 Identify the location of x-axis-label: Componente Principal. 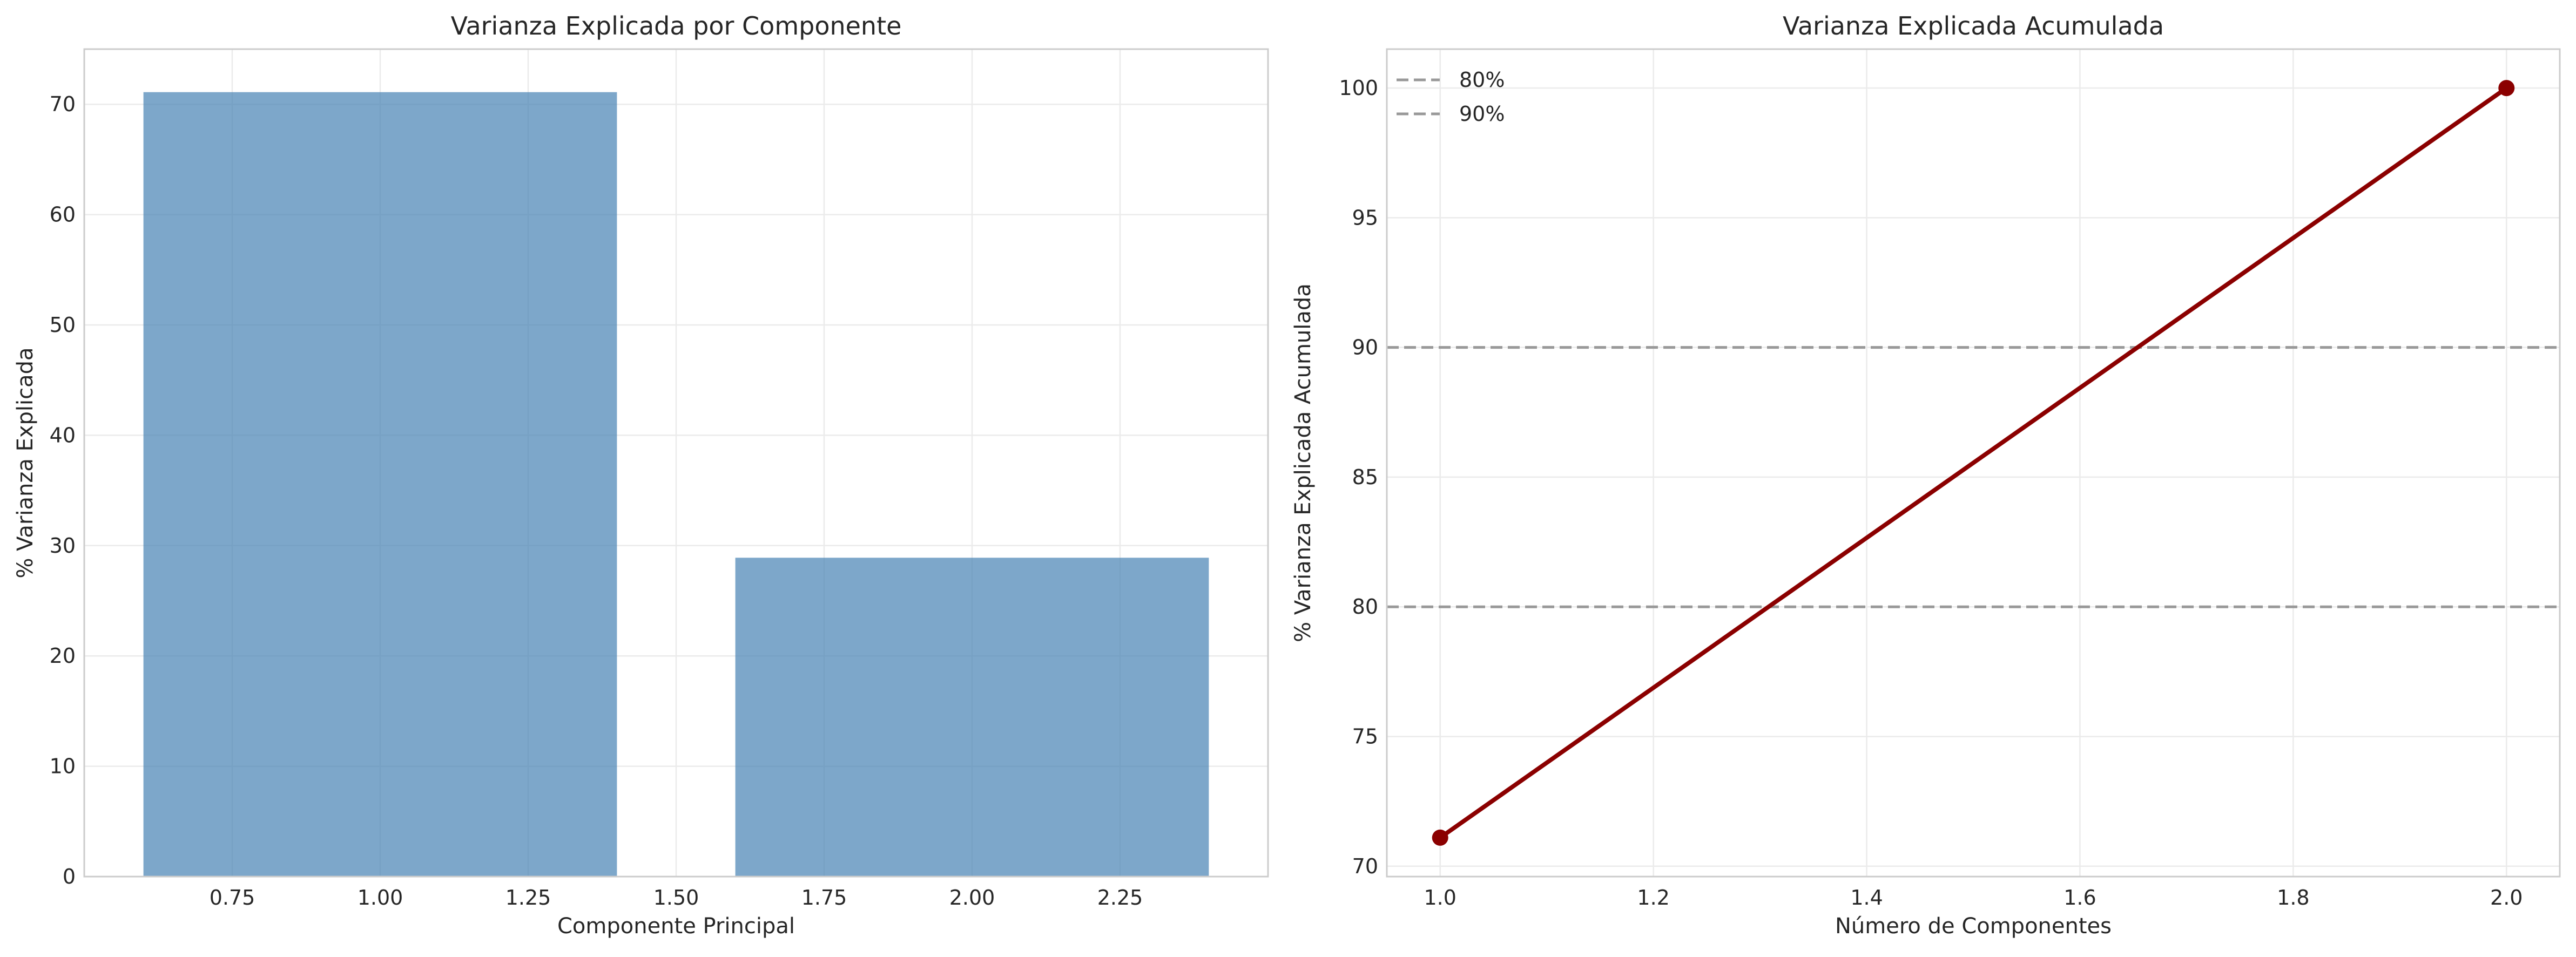
(676, 927).